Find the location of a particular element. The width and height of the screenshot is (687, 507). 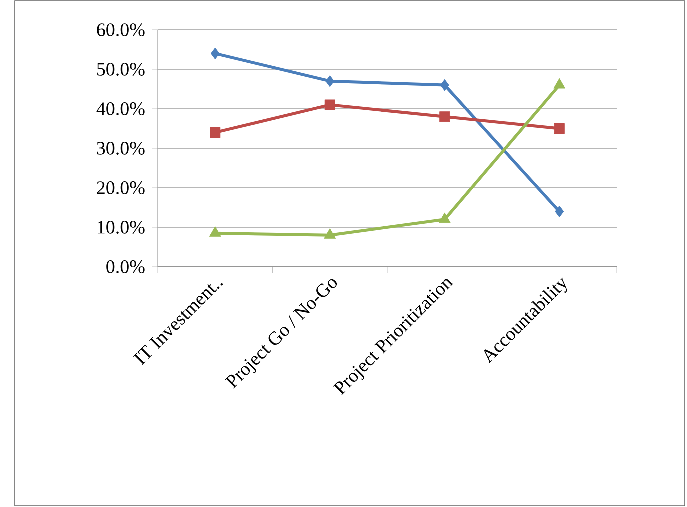

y-tick-label: 50.0% is located at coordinates (121, 69).